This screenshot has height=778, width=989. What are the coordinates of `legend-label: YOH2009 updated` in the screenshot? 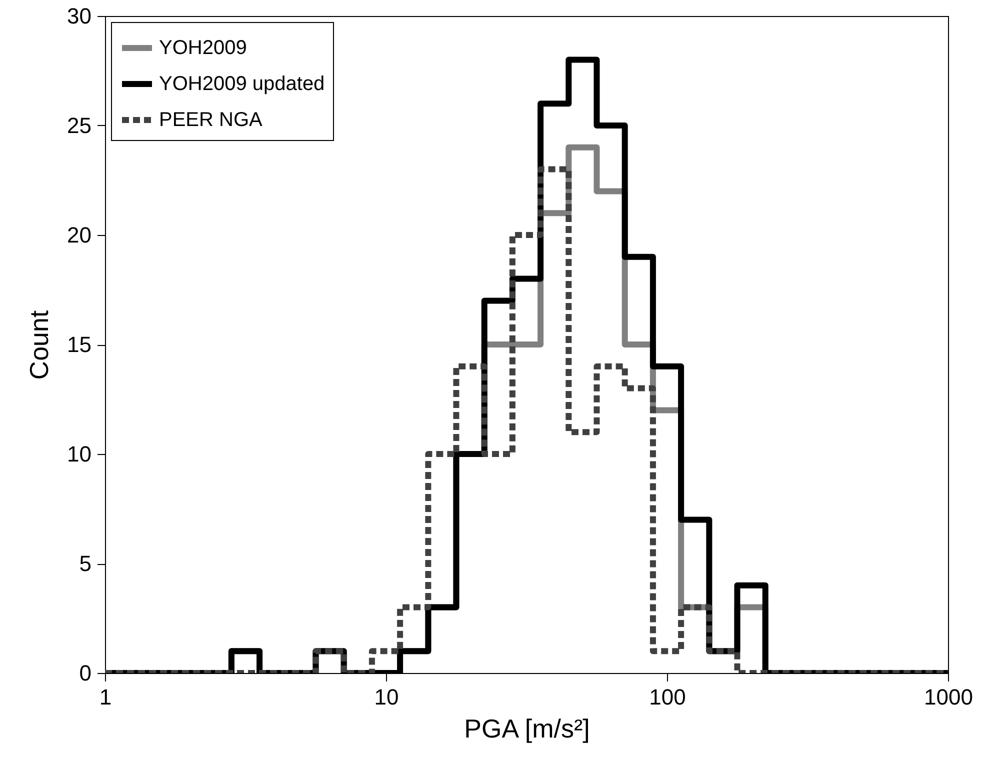 It's located at (242, 84).